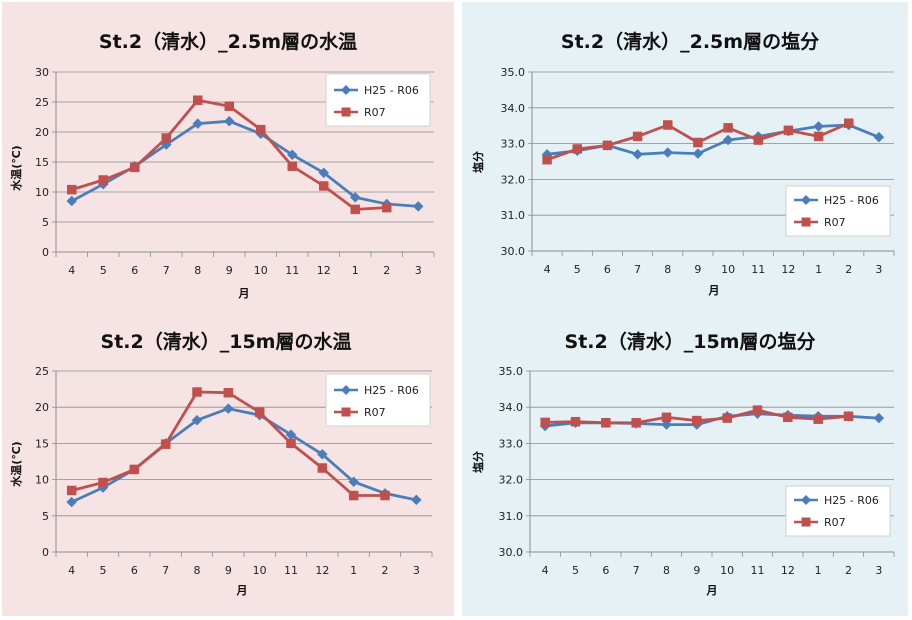  What do you see at coordinates (355, 270) in the screenshot?
I see `x-tick-label: 1` at bounding box center [355, 270].